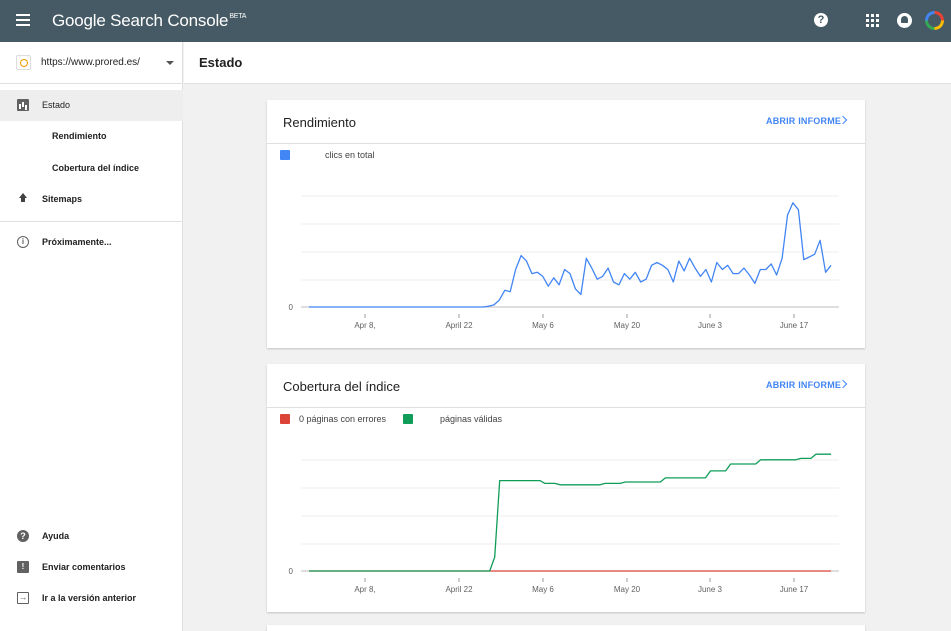 The height and width of the screenshot is (631, 951). I want to click on feedback-icon: !, so click(23, 567).